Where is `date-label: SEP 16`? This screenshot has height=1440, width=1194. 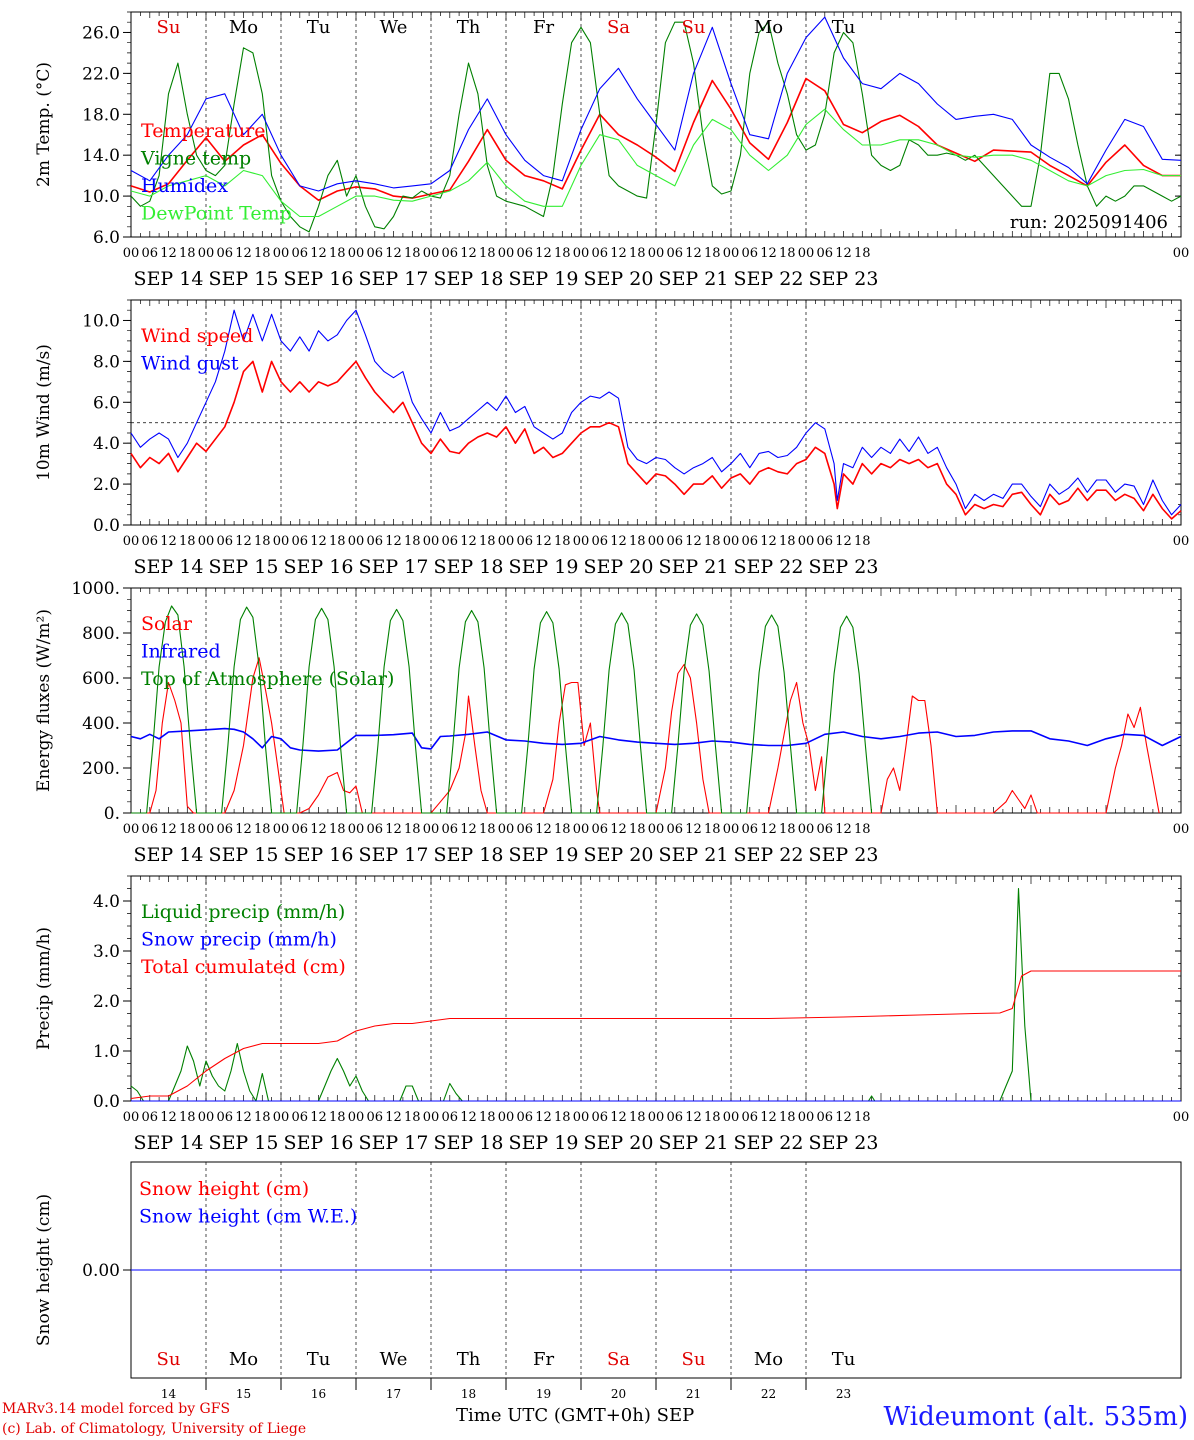
date-label: SEP 16 is located at coordinates (319, 1143).